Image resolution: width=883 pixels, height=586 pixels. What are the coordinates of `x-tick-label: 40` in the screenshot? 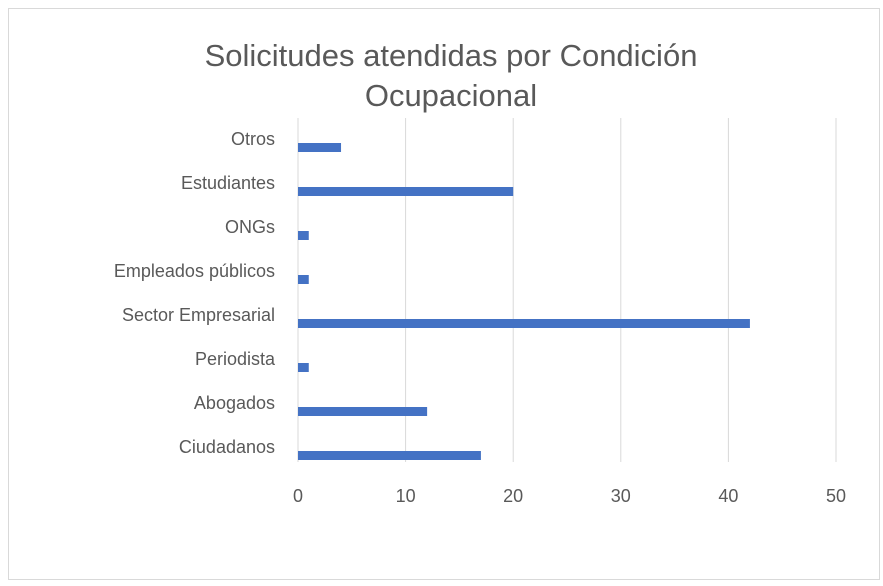 It's located at (728, 496).